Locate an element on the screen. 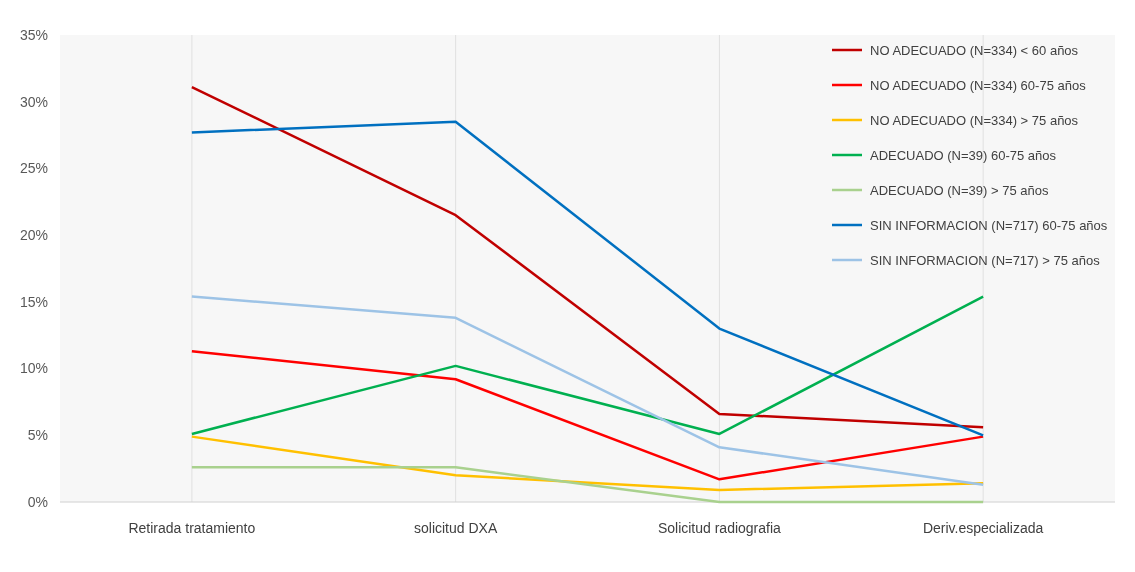  y-tick-label: 20% is located at coordinates (33, 235).